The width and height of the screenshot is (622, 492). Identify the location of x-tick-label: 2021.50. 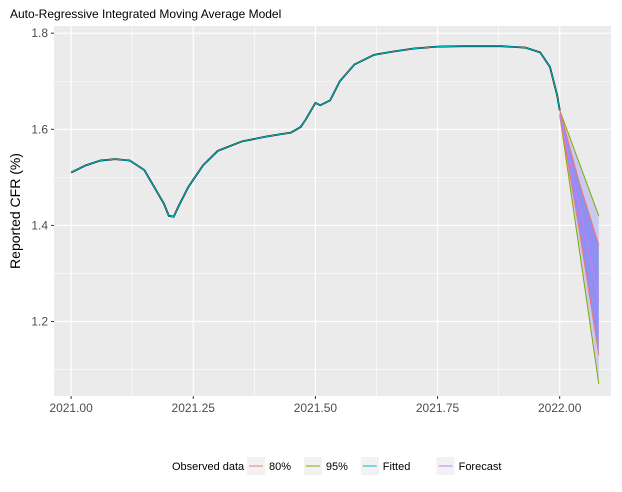
(316, 408).